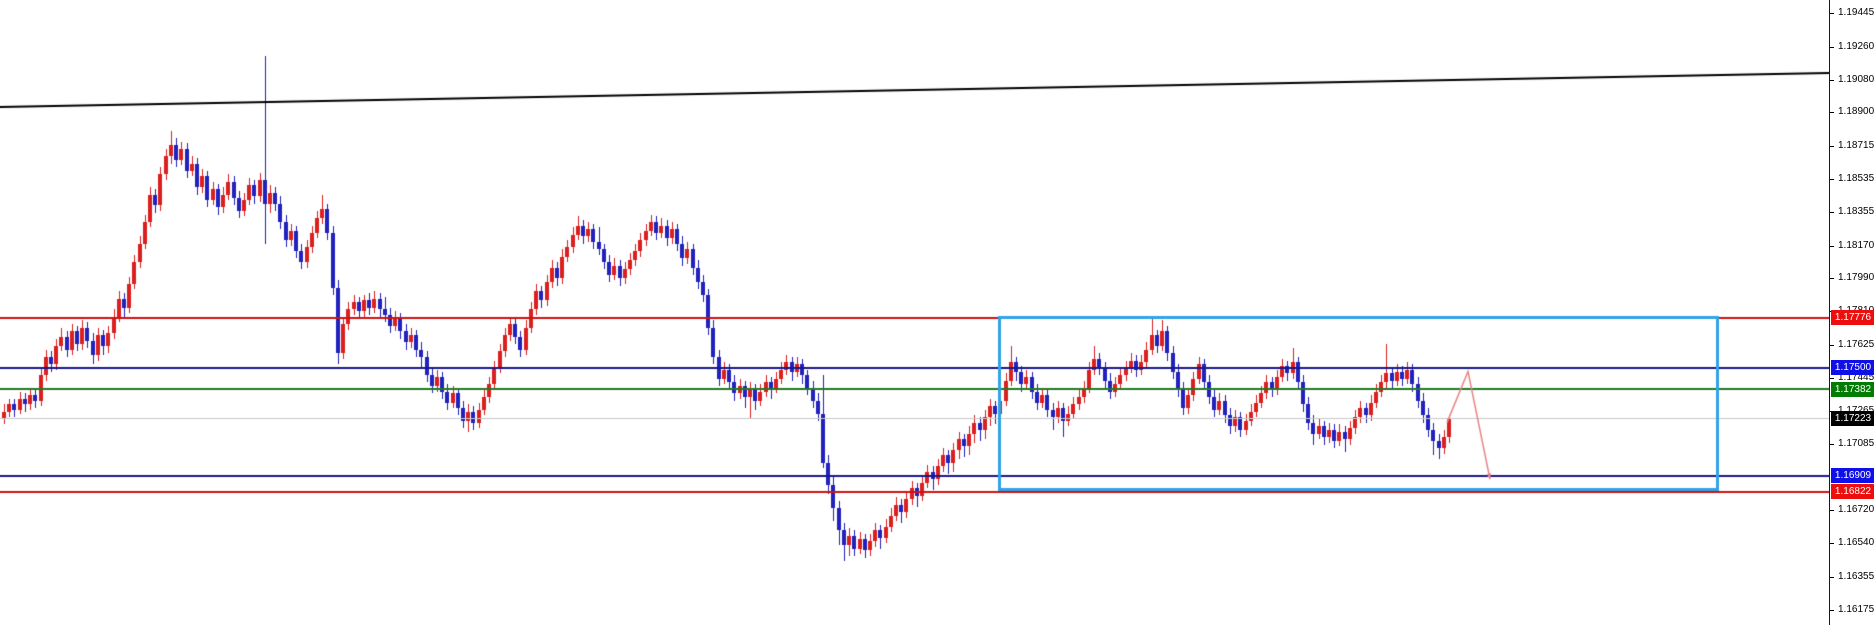 The height and width of the screenshot is (625, 1874). What do you see at coordinates (1856, 609) in the screenshot?
I see `price-tick-label: 1.16175` at bounding box center [1856, 609].